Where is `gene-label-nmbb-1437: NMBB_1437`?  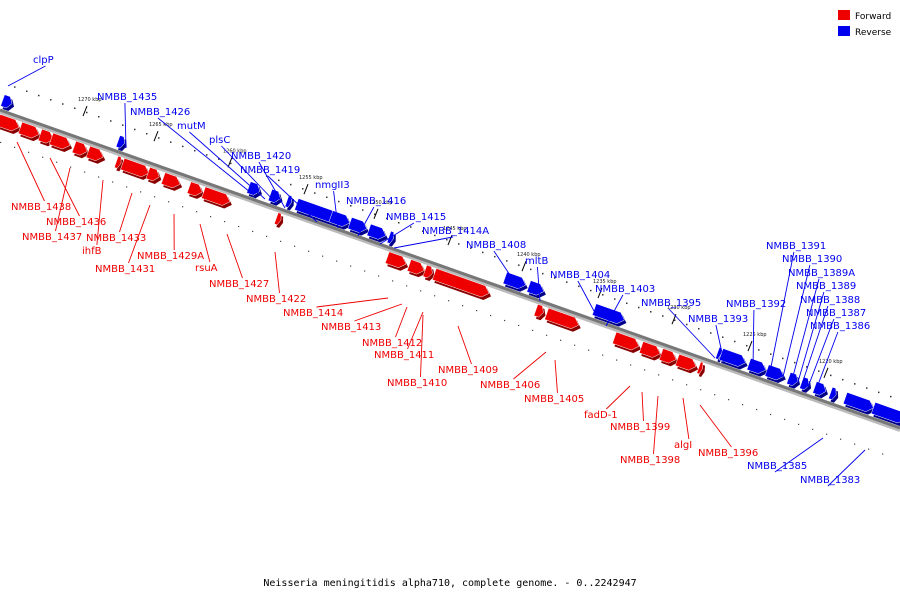
gene-label-nmbb-1437: NMBB_1437 is located at coordinates (52, 237).